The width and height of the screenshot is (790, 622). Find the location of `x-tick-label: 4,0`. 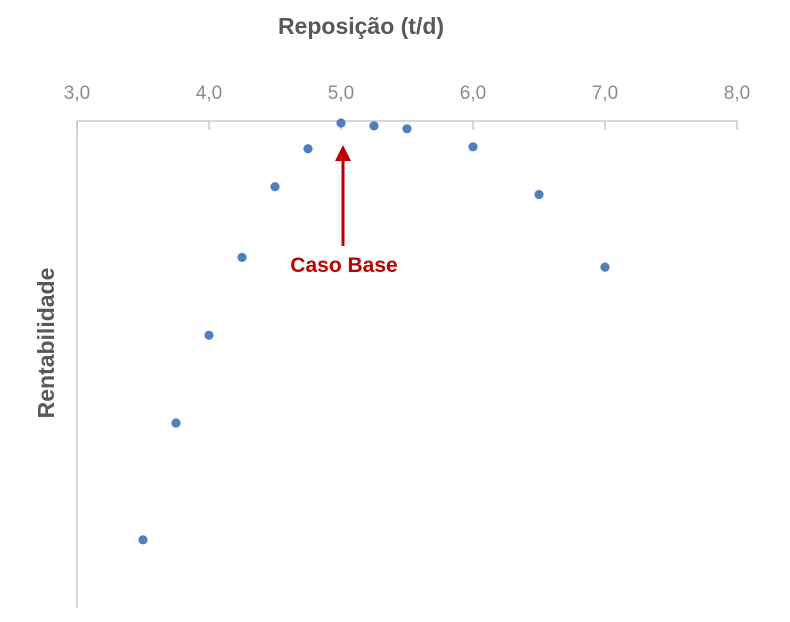

x-tick-label: 4,0 is located at coordinates (209, 93).